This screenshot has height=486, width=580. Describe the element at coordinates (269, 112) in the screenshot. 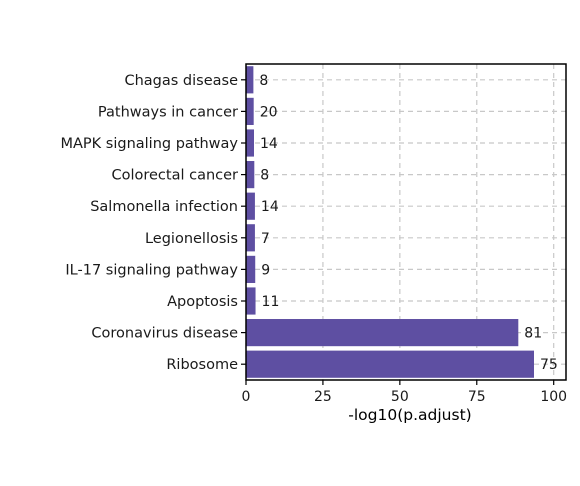

I see `bar-count-label: 20` at that location.